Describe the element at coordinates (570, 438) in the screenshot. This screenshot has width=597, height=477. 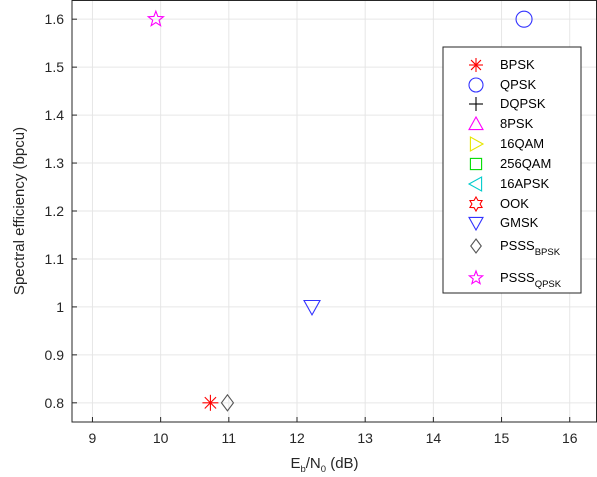
I see `x-tick-label: 16` at that location.